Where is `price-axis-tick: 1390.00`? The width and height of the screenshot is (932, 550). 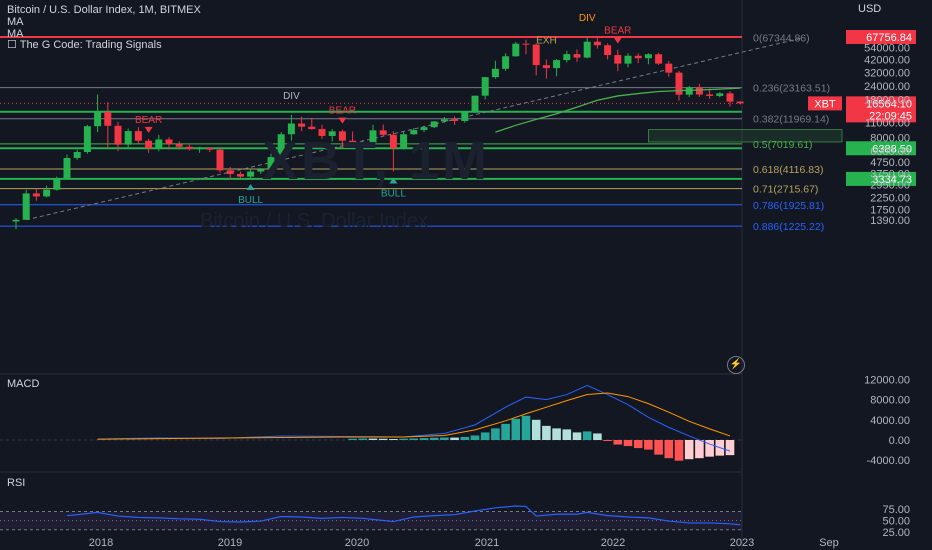
price-axis-tick: 1390.00 is located at coordinates (890, 221).